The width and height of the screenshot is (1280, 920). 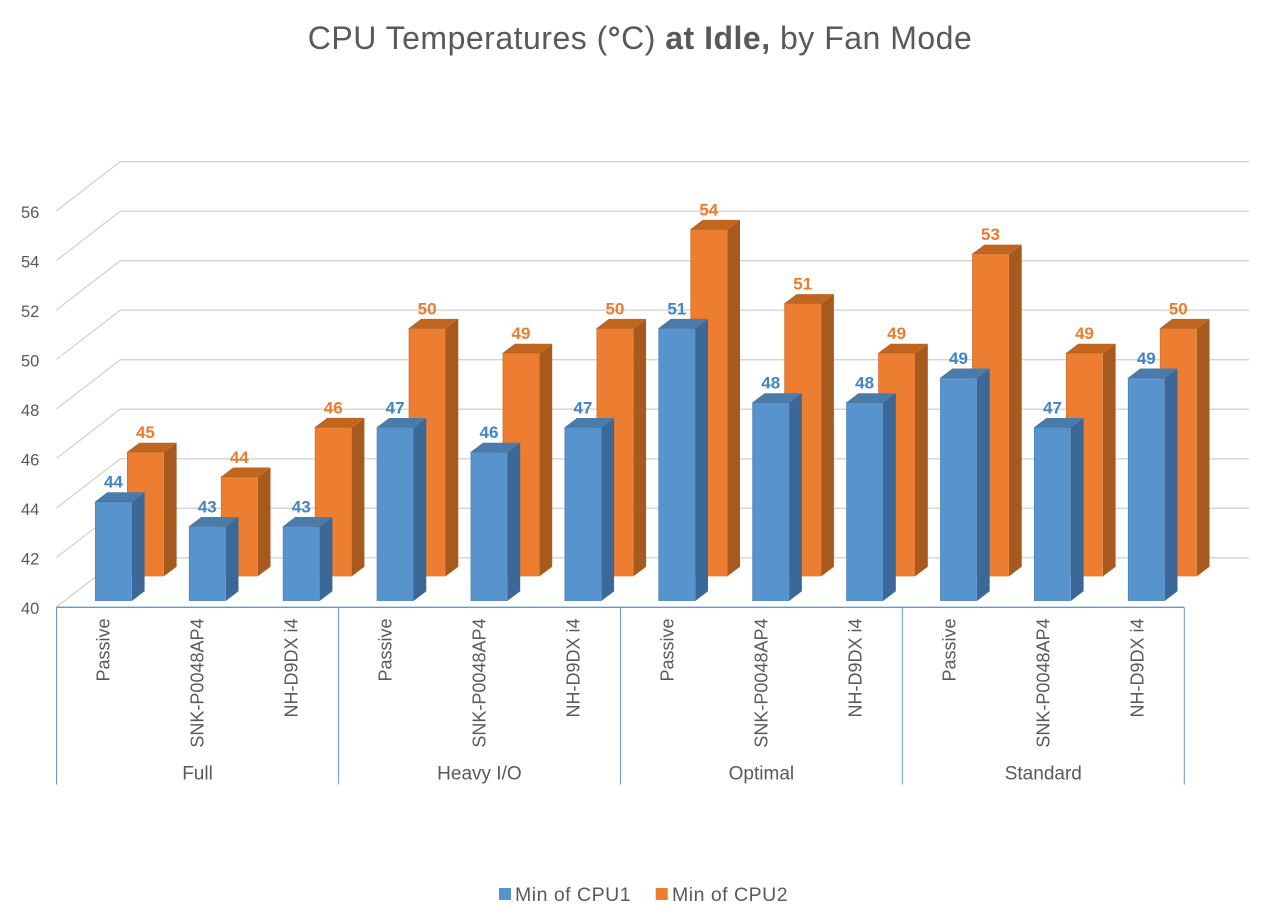 What do you see at coordinates (30, 609) in the screenshot?
I see `svg-text: 40` at bounding box center [30, 609].